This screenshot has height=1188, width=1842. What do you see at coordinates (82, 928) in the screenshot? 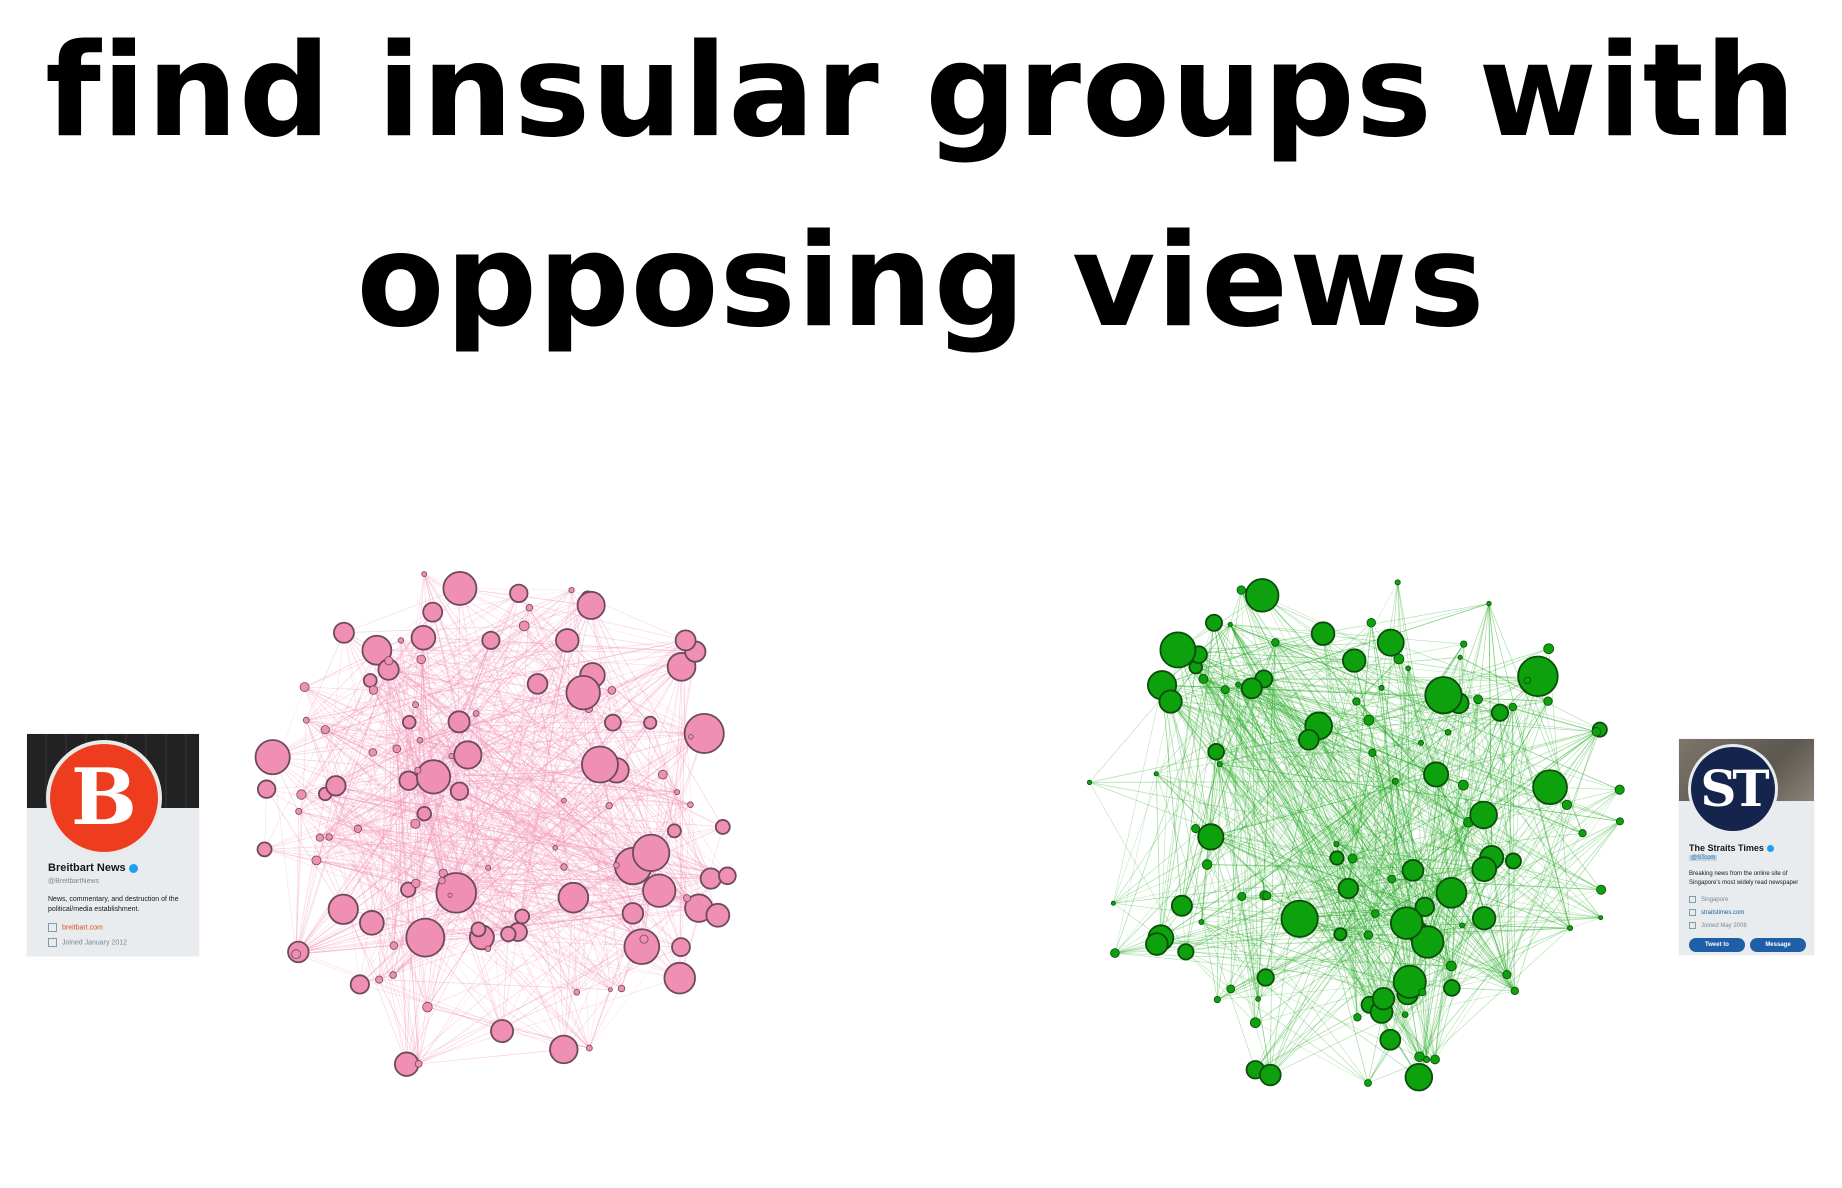
I see `profile-link: breitbart.com` at bounding box center [82, 928].